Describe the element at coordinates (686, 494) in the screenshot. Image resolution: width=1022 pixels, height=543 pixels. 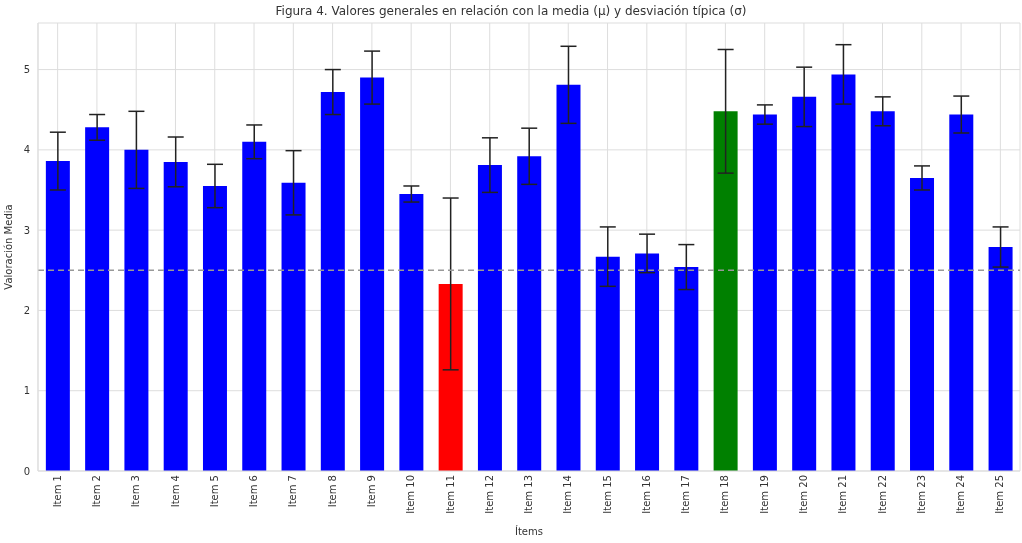
I see `x-tick-label: Item 17` at that location.